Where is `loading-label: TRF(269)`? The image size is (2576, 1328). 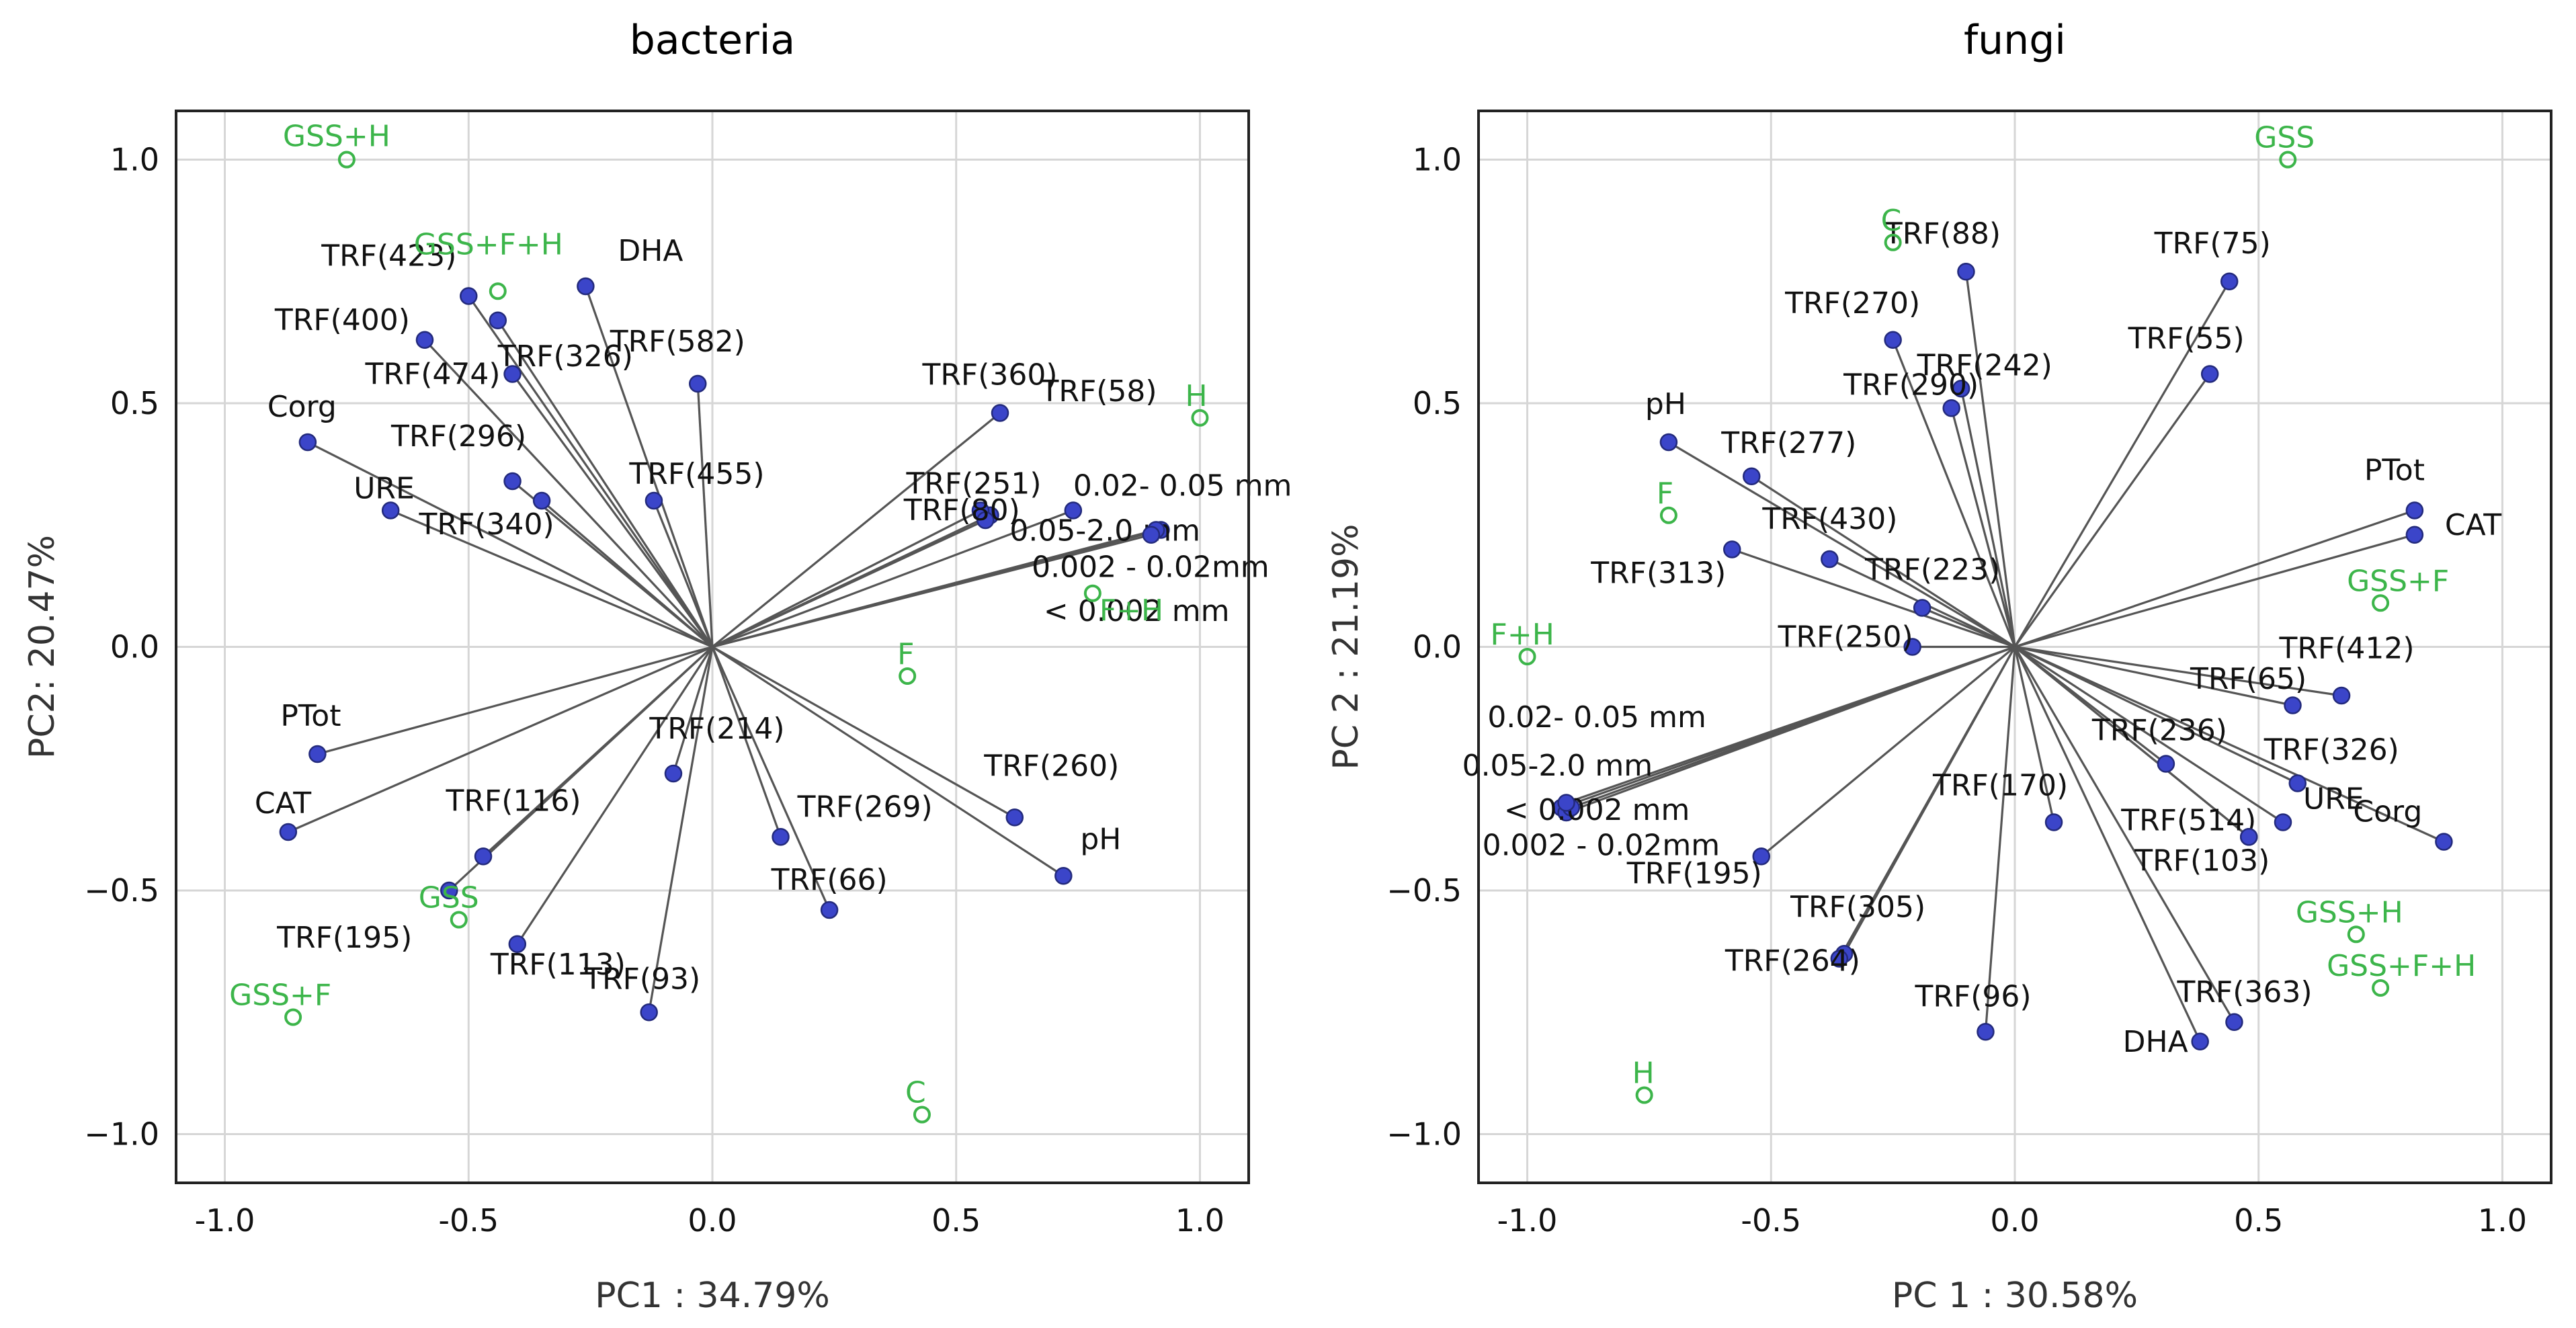 loading-label: TRF(269) is located at coordinates (865, 807).